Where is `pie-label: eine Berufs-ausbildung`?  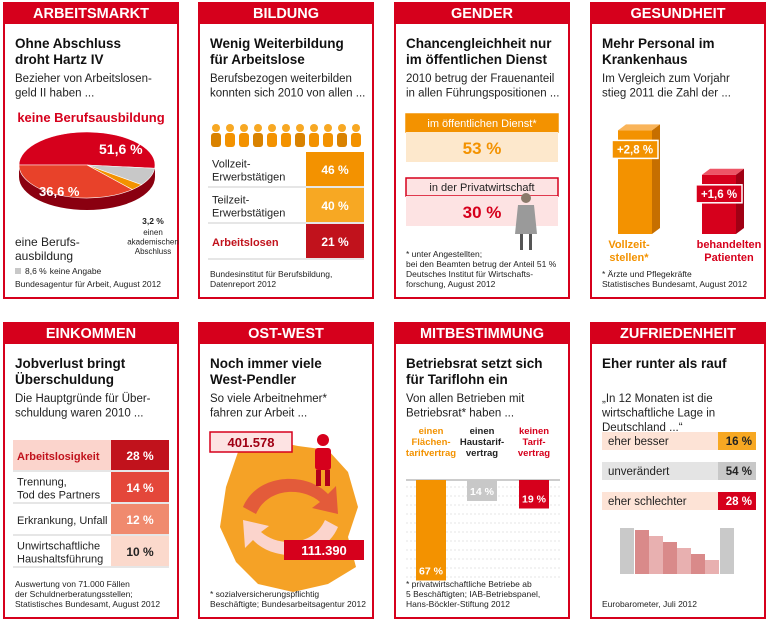 pie-label: eine Berufs-ausbildung is located at coordinates (47, 249).